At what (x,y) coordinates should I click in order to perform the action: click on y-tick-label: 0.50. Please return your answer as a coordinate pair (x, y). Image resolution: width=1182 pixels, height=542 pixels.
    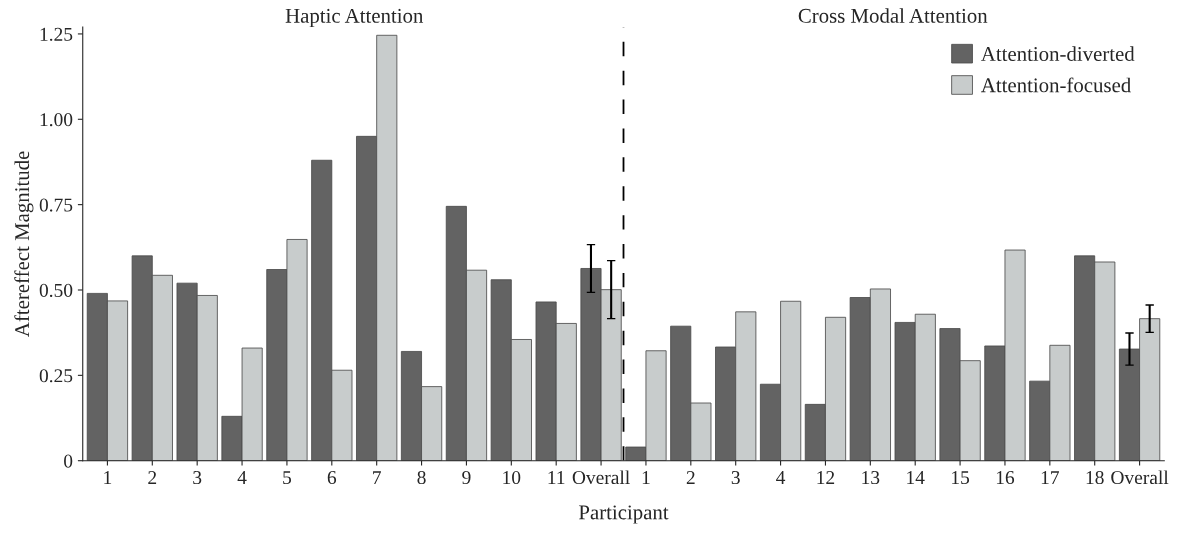
    Looking at the image, I should click on (56, 290).